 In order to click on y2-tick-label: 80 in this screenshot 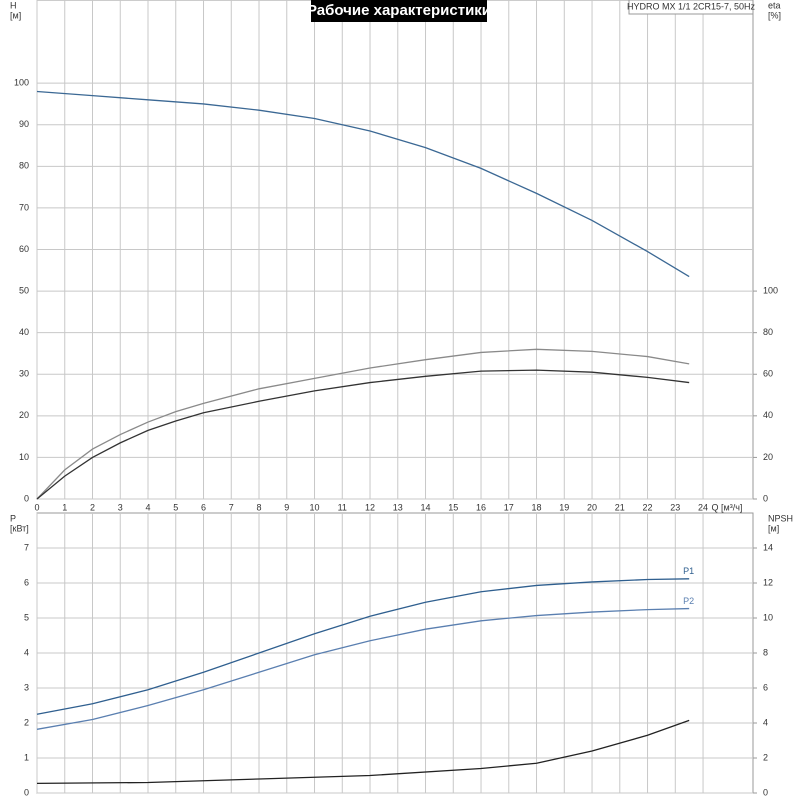, I will do `click(768, 332)`.